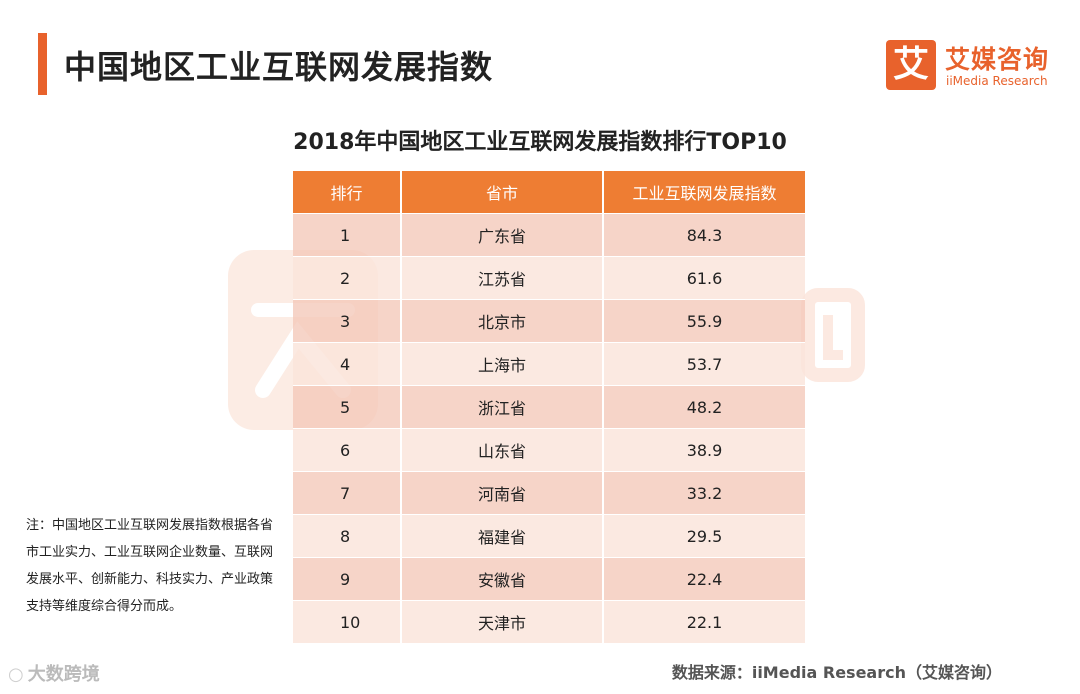  I want to click on column-header-index: 工业互联网发展指数, so click(704, 192).